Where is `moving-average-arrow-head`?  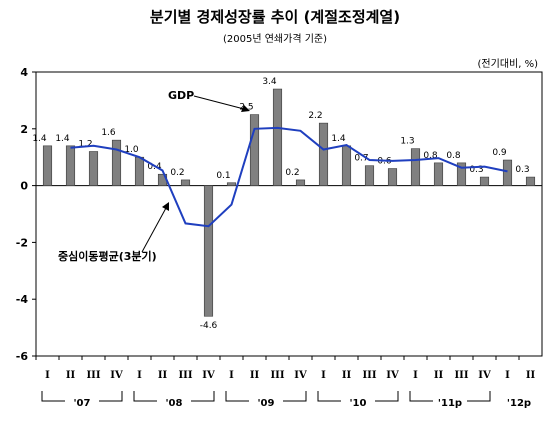
moving-average-arrow-head is located at coordinates (165, 206).